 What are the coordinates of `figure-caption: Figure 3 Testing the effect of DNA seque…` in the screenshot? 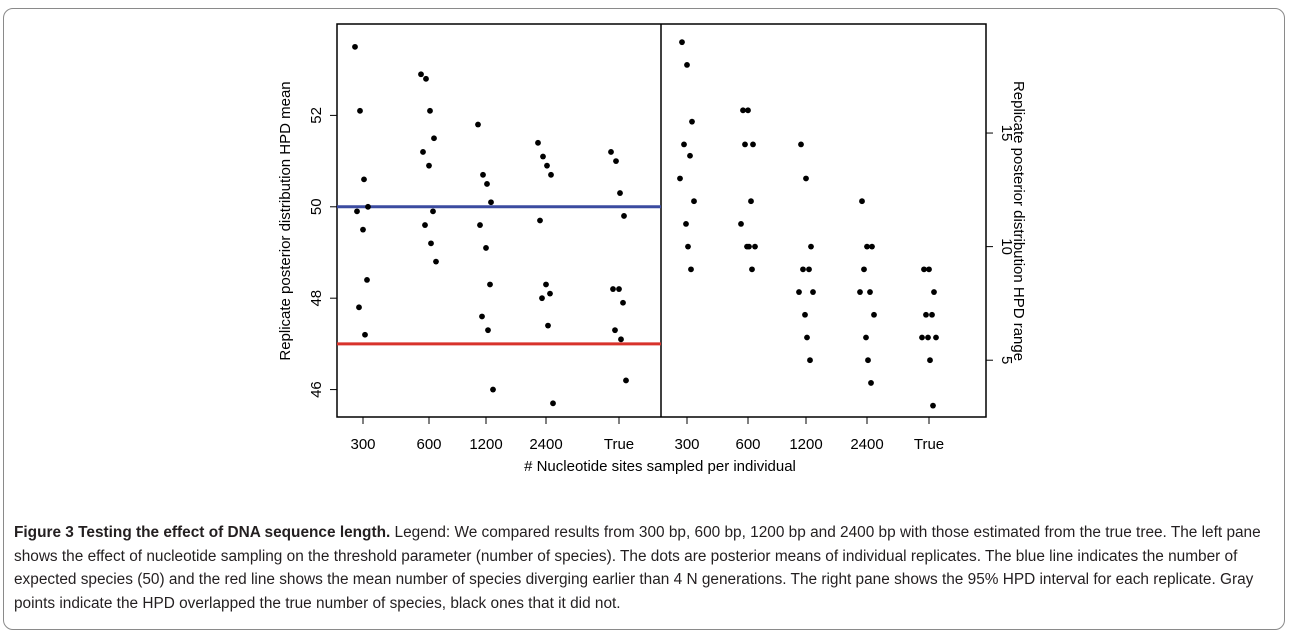 It's located at (645, 568).